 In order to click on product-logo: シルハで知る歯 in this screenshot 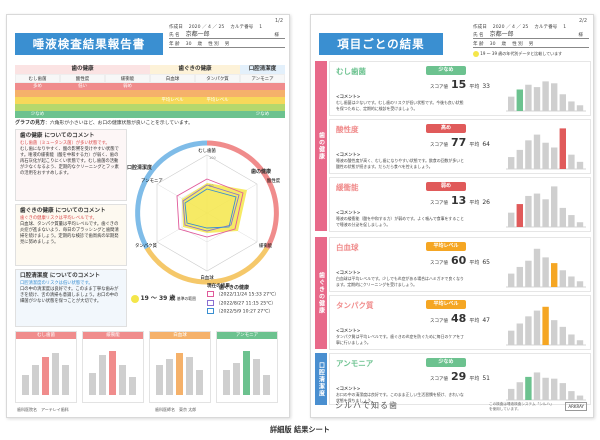, I will do `click(366, 405)`.